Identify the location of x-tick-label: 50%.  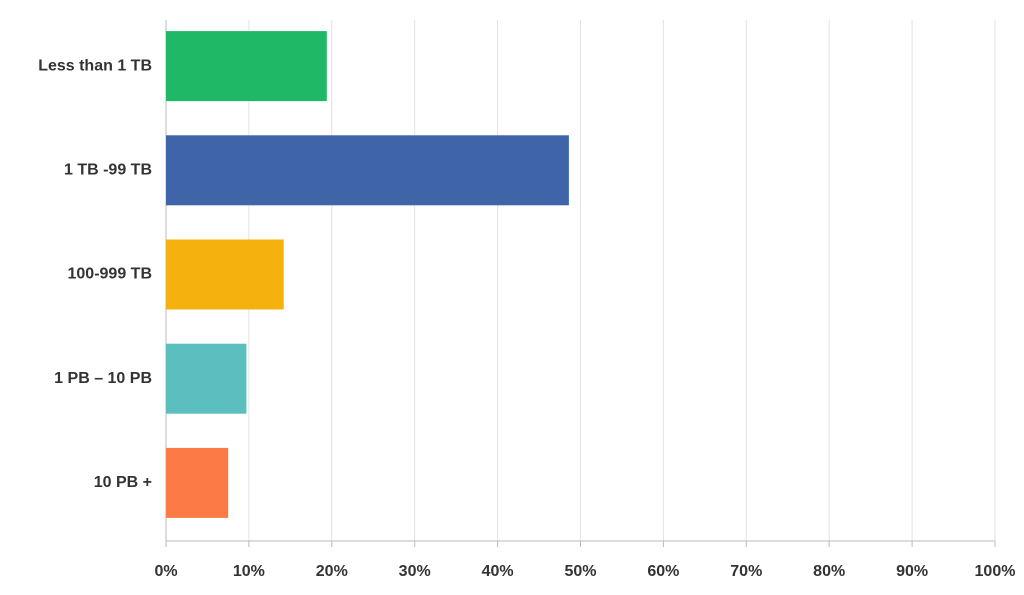
(580, 571).